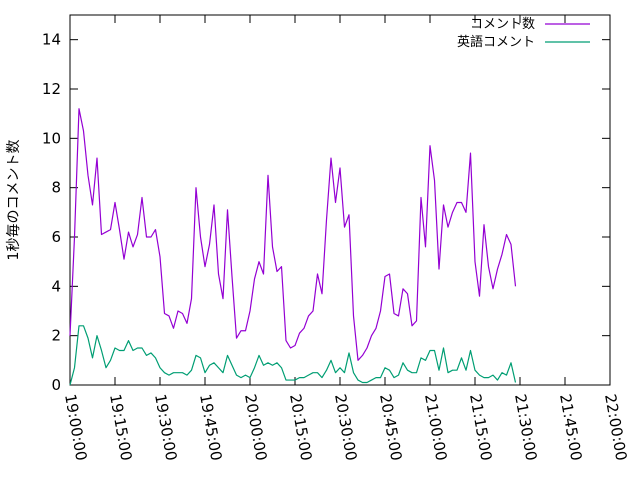  I want to click on x-tick-label: 20:30:00, so click(345, 427).